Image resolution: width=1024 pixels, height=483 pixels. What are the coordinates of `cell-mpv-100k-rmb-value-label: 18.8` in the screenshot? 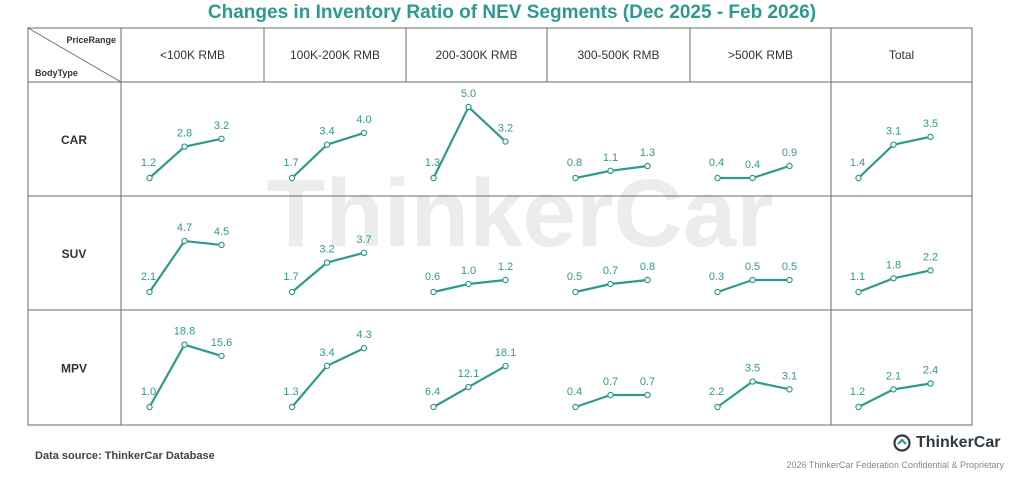 It's located at (184, 332).